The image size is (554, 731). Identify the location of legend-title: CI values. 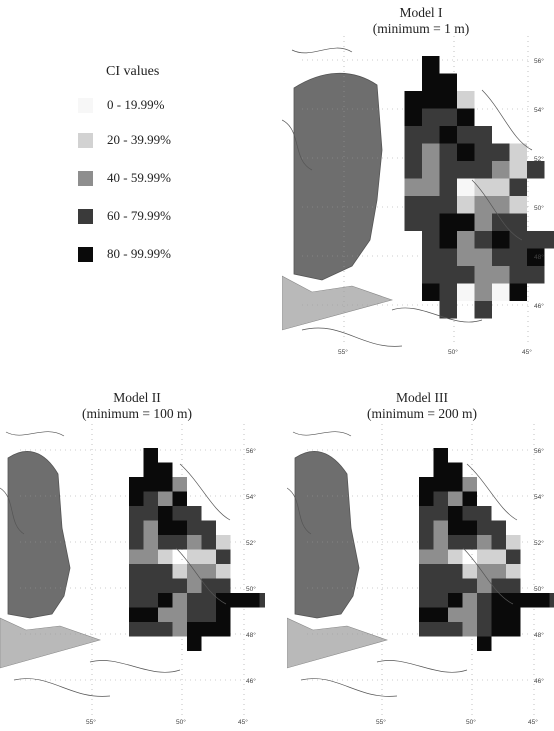
(133, 71).